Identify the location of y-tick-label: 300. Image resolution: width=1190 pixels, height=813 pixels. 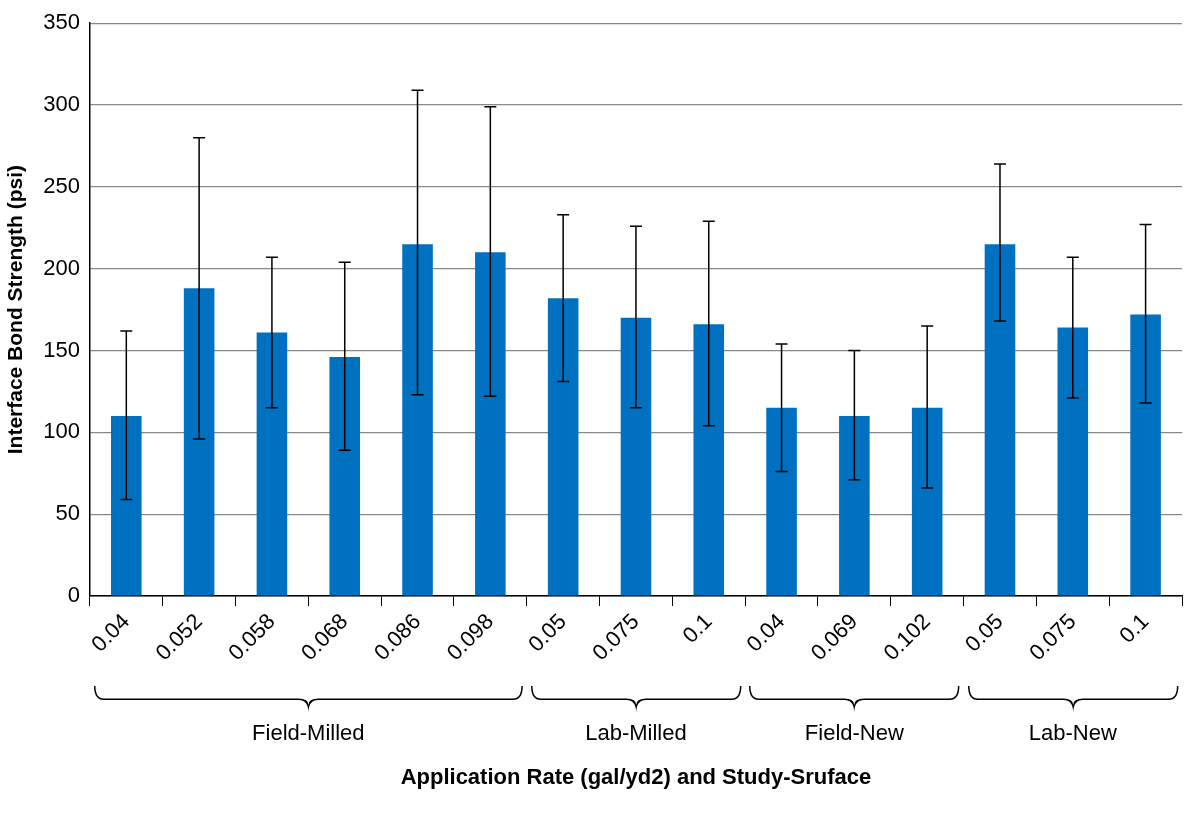
(61, 104).